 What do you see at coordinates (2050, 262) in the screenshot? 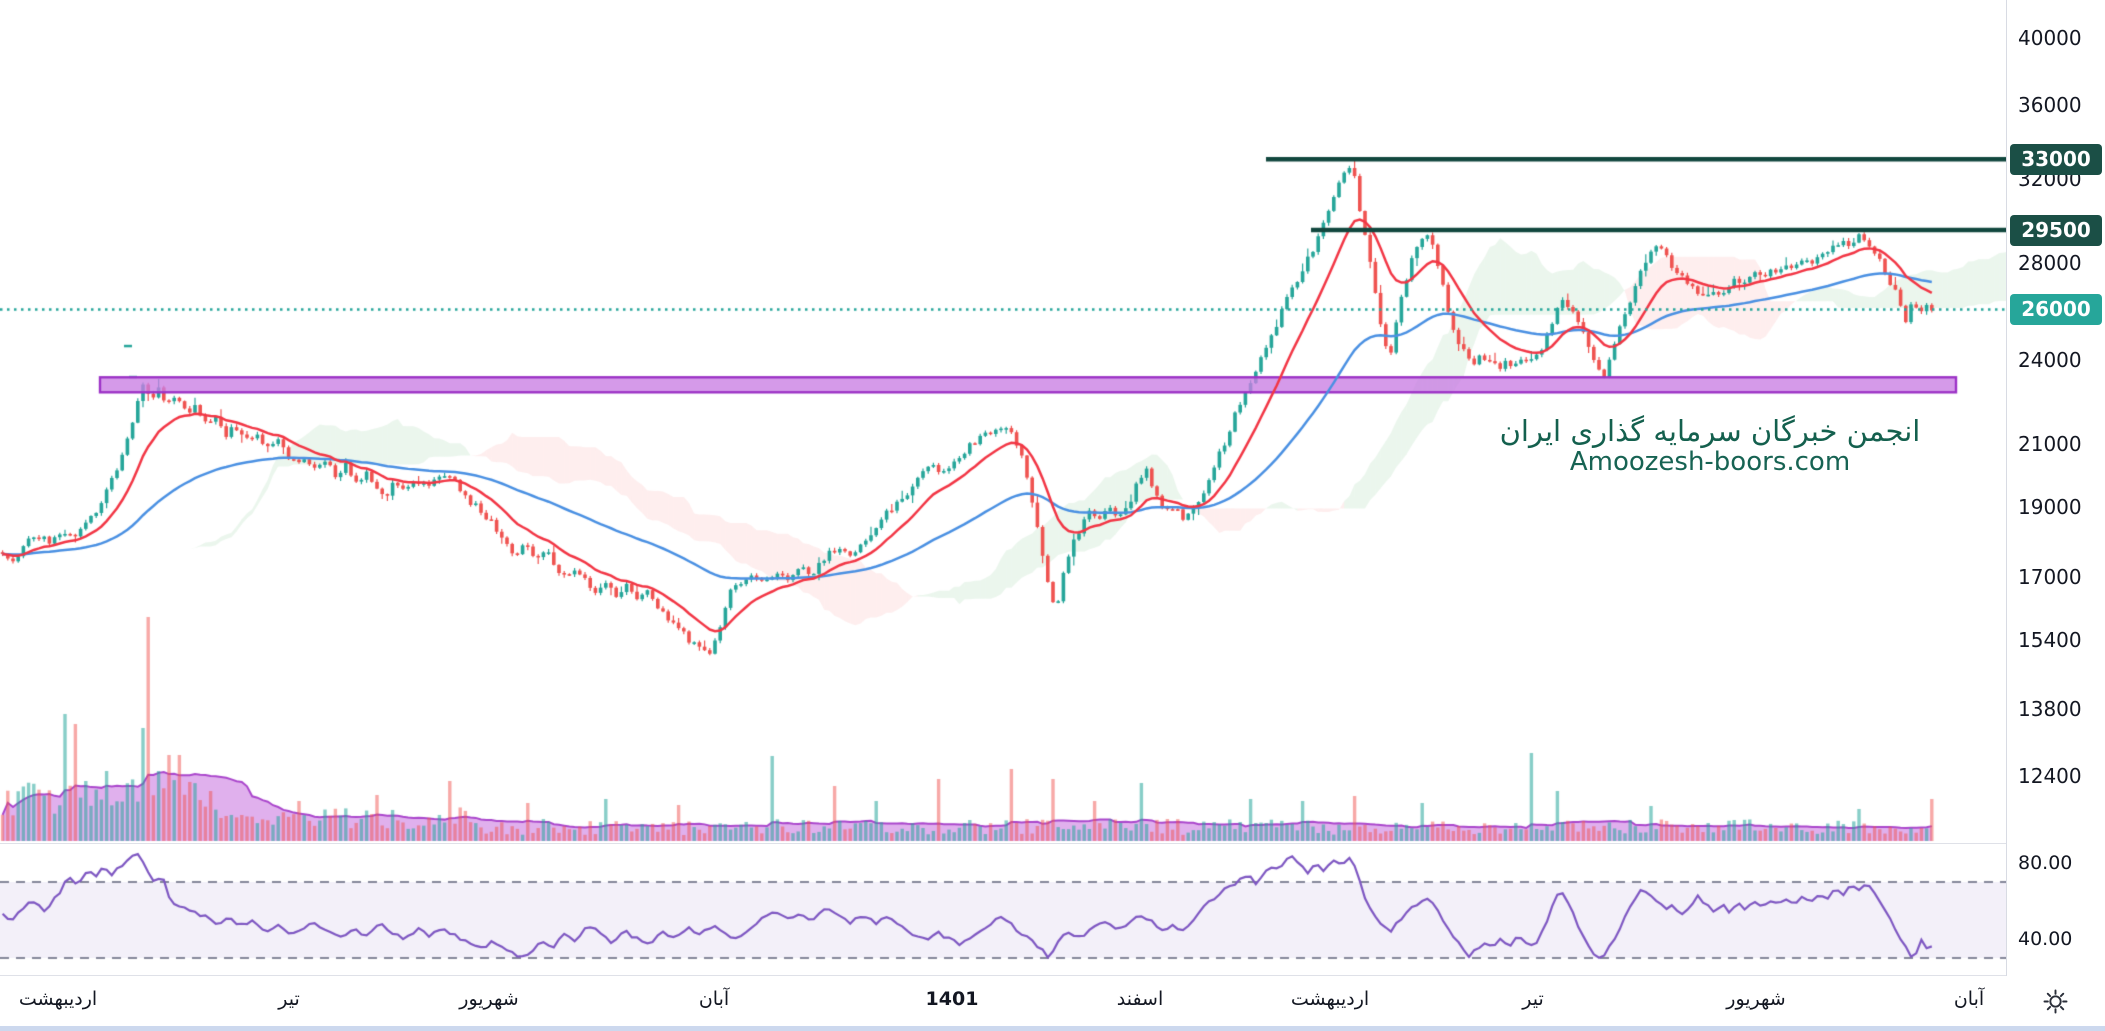
I see `price-tick-label: 28000` at bounding box center [2050, 262].